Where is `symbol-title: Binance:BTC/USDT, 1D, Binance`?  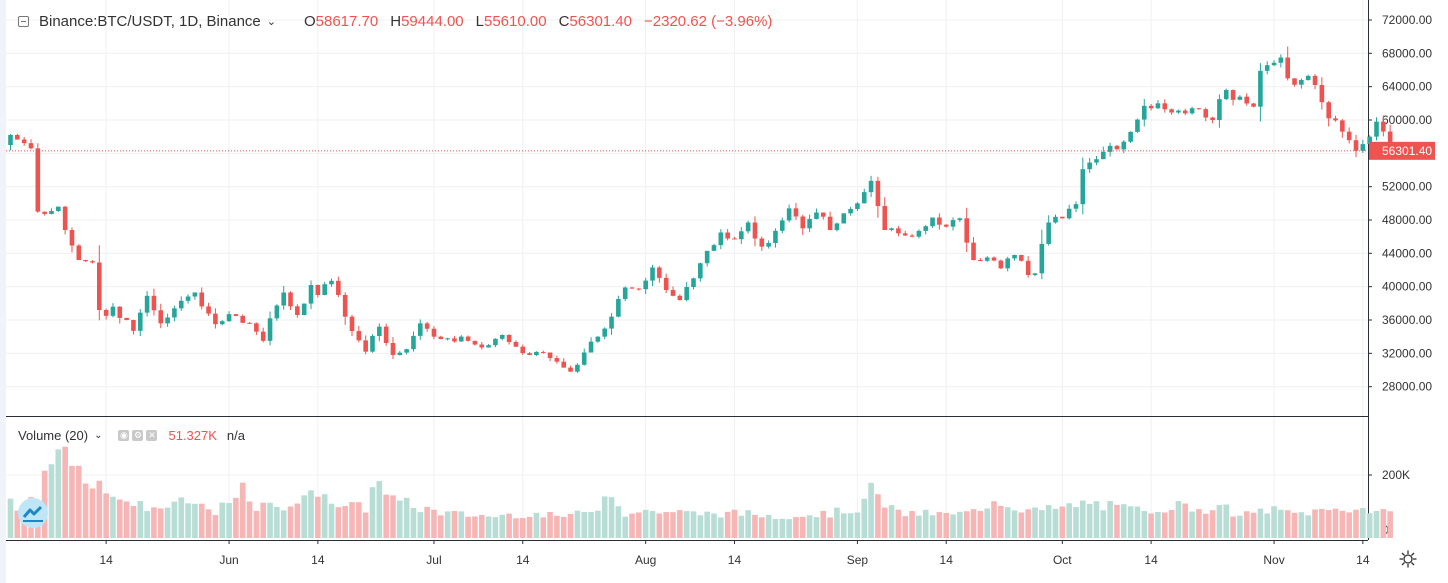 symbol-title: Binance:BTC/USDT, 1D, Binance is located at coordinates (150, 21).